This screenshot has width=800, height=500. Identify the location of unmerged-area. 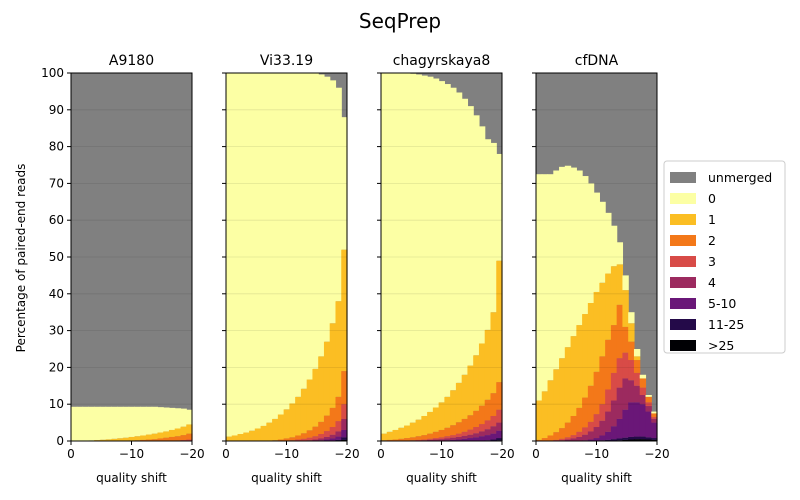
(131, 257).